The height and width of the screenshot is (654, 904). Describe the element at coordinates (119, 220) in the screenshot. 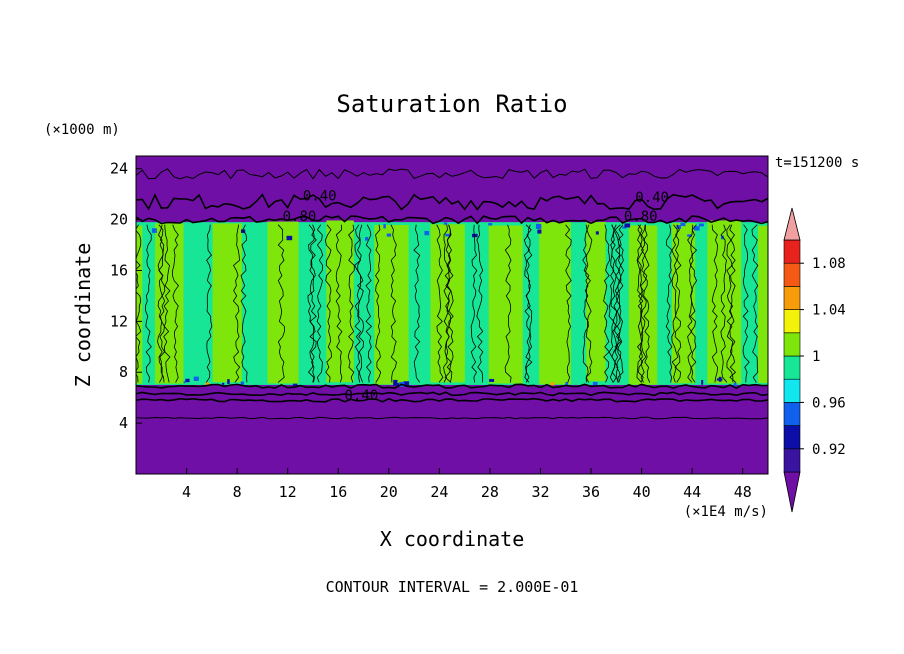

I see `y-tick-label: 20` at that location.